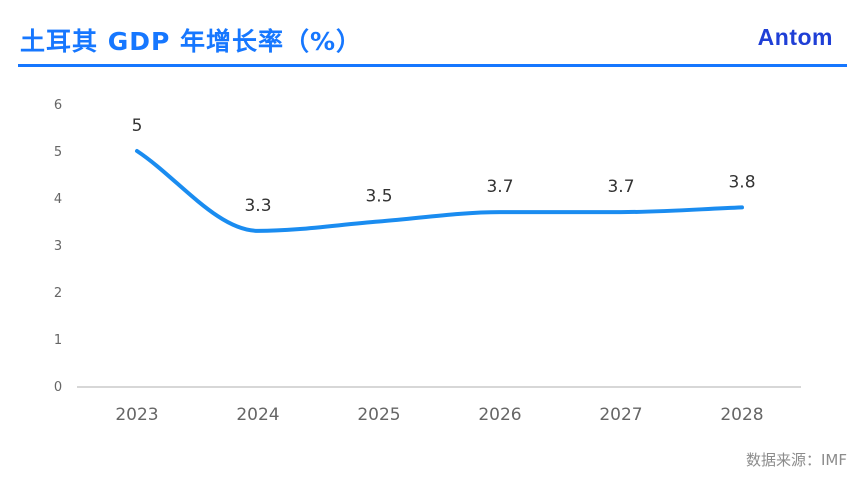 The image size is (865, 479). Describe the element at coordinates (439, 191) in the screenshot. I see `series-line` at that location.